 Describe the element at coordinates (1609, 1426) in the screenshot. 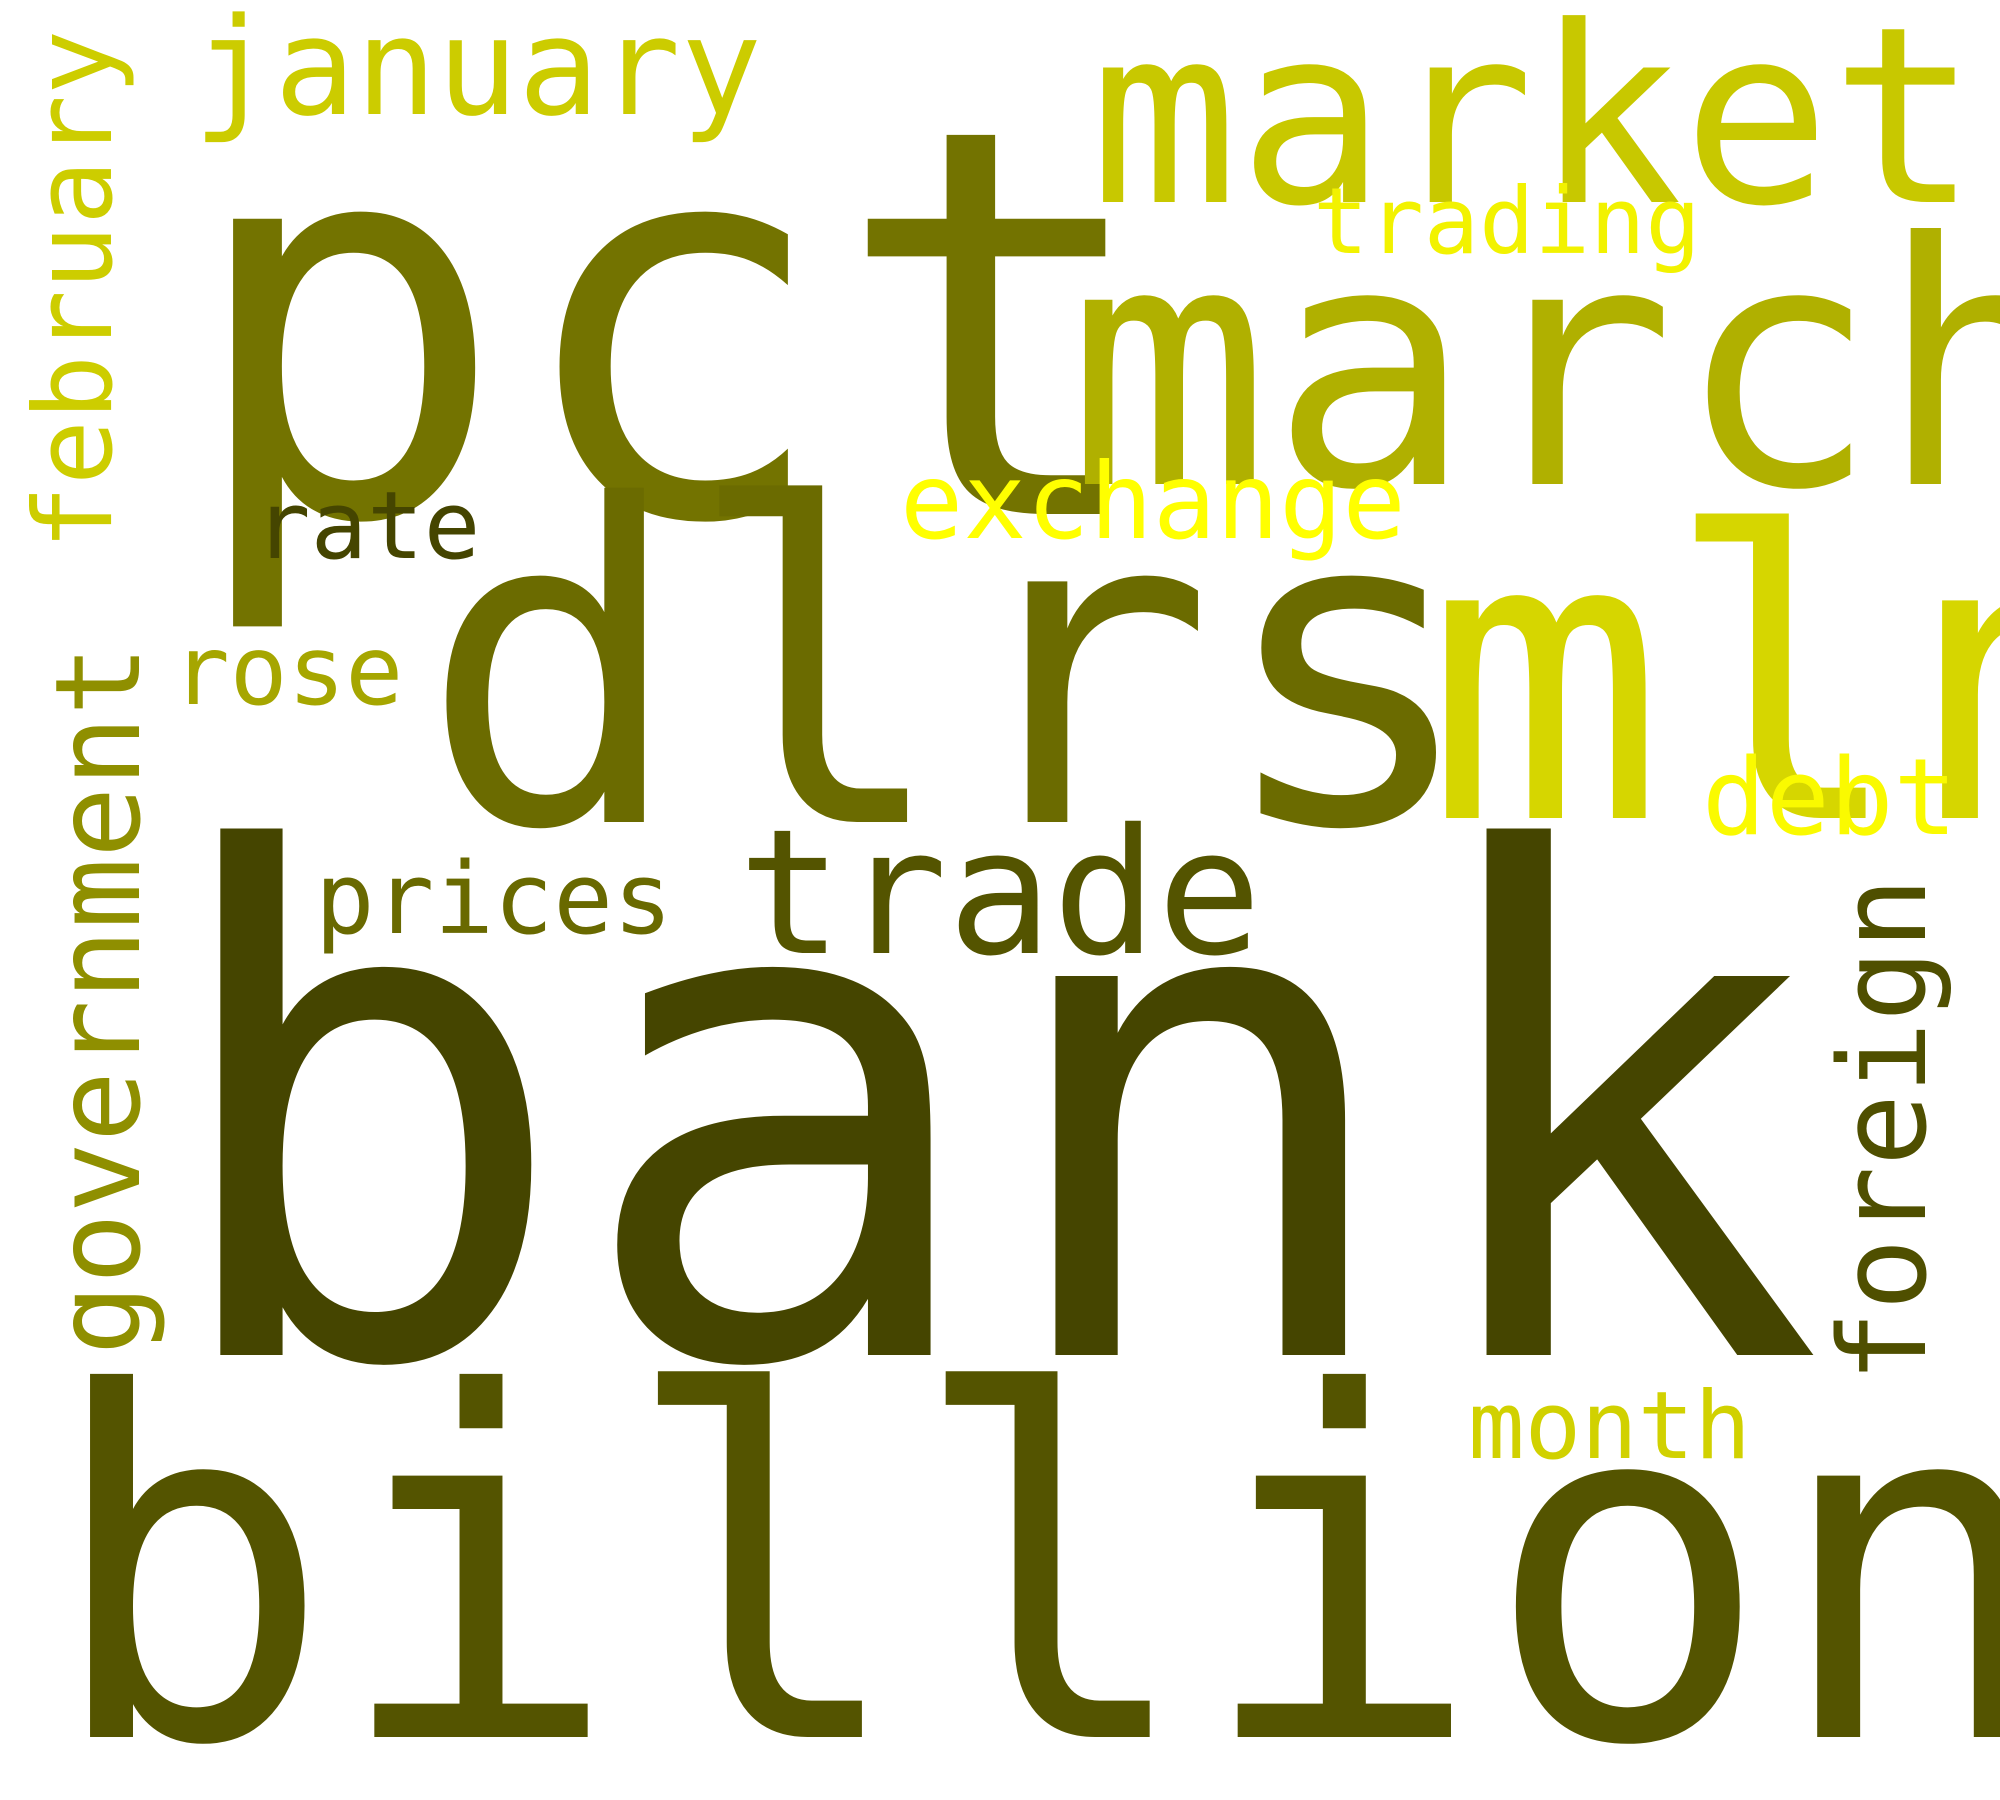

I see `word-month: month` at that location.